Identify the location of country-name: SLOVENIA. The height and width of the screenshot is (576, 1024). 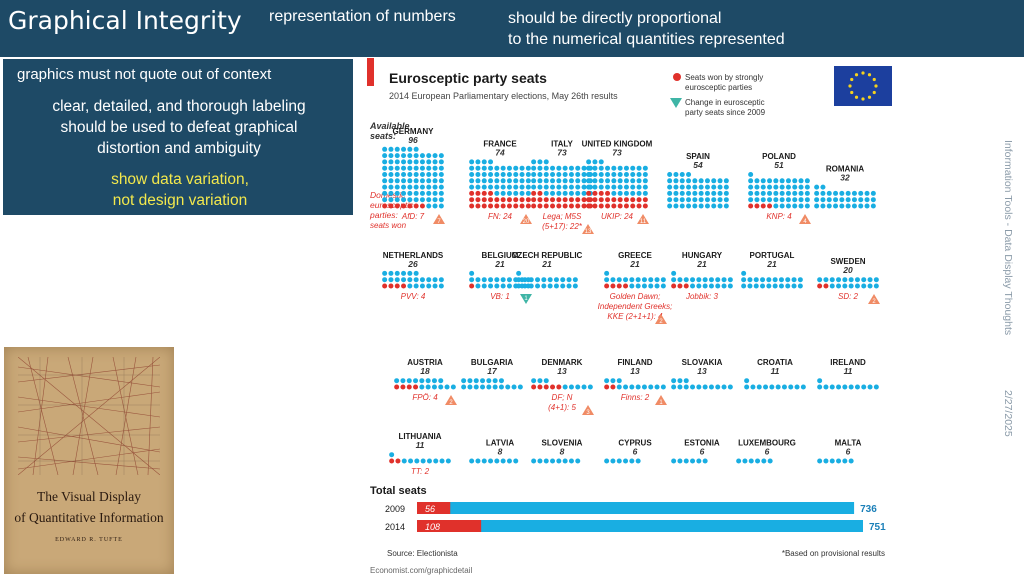
(562, 443).